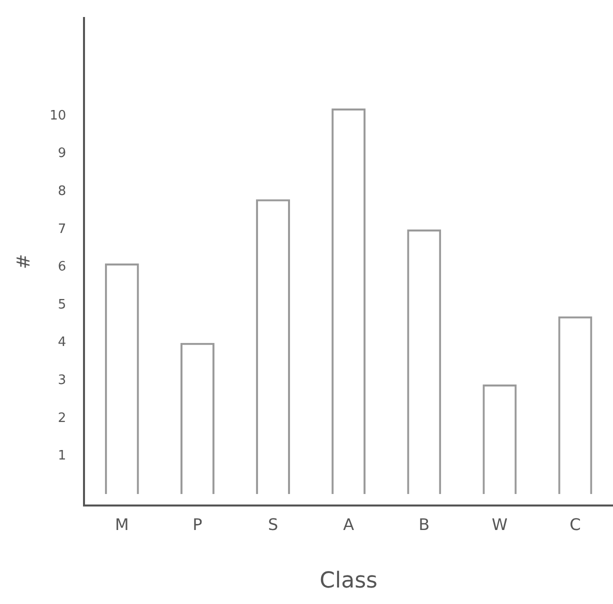  What do you see at coordinates (348, 524) in the screenshot?
I see `x-tick-label: A` at bounding box center [348, 524].